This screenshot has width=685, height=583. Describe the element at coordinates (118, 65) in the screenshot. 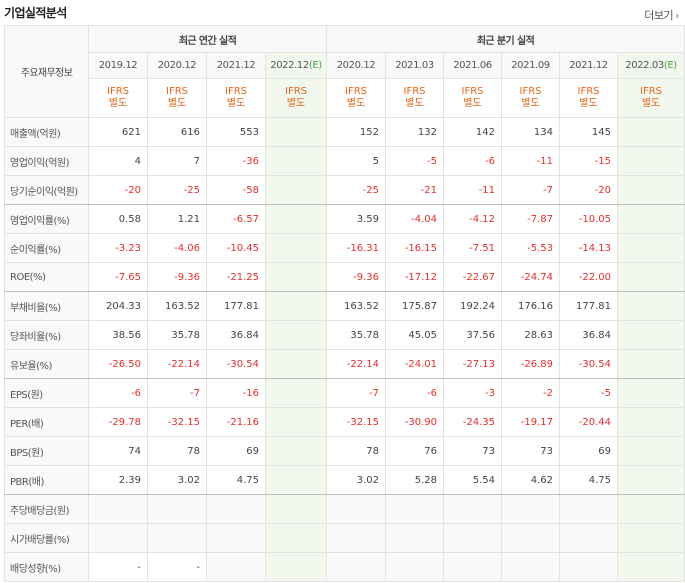

I see `period-label: 2019.12` at that location.